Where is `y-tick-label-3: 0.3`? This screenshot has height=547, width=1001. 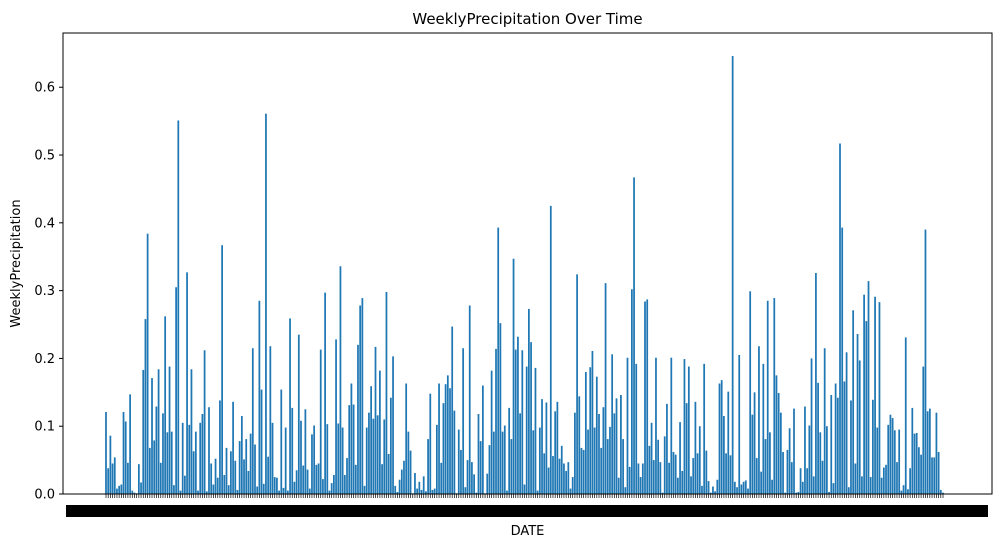 y-tick-label-3: 0.3 is located at coordinates (44, 291).